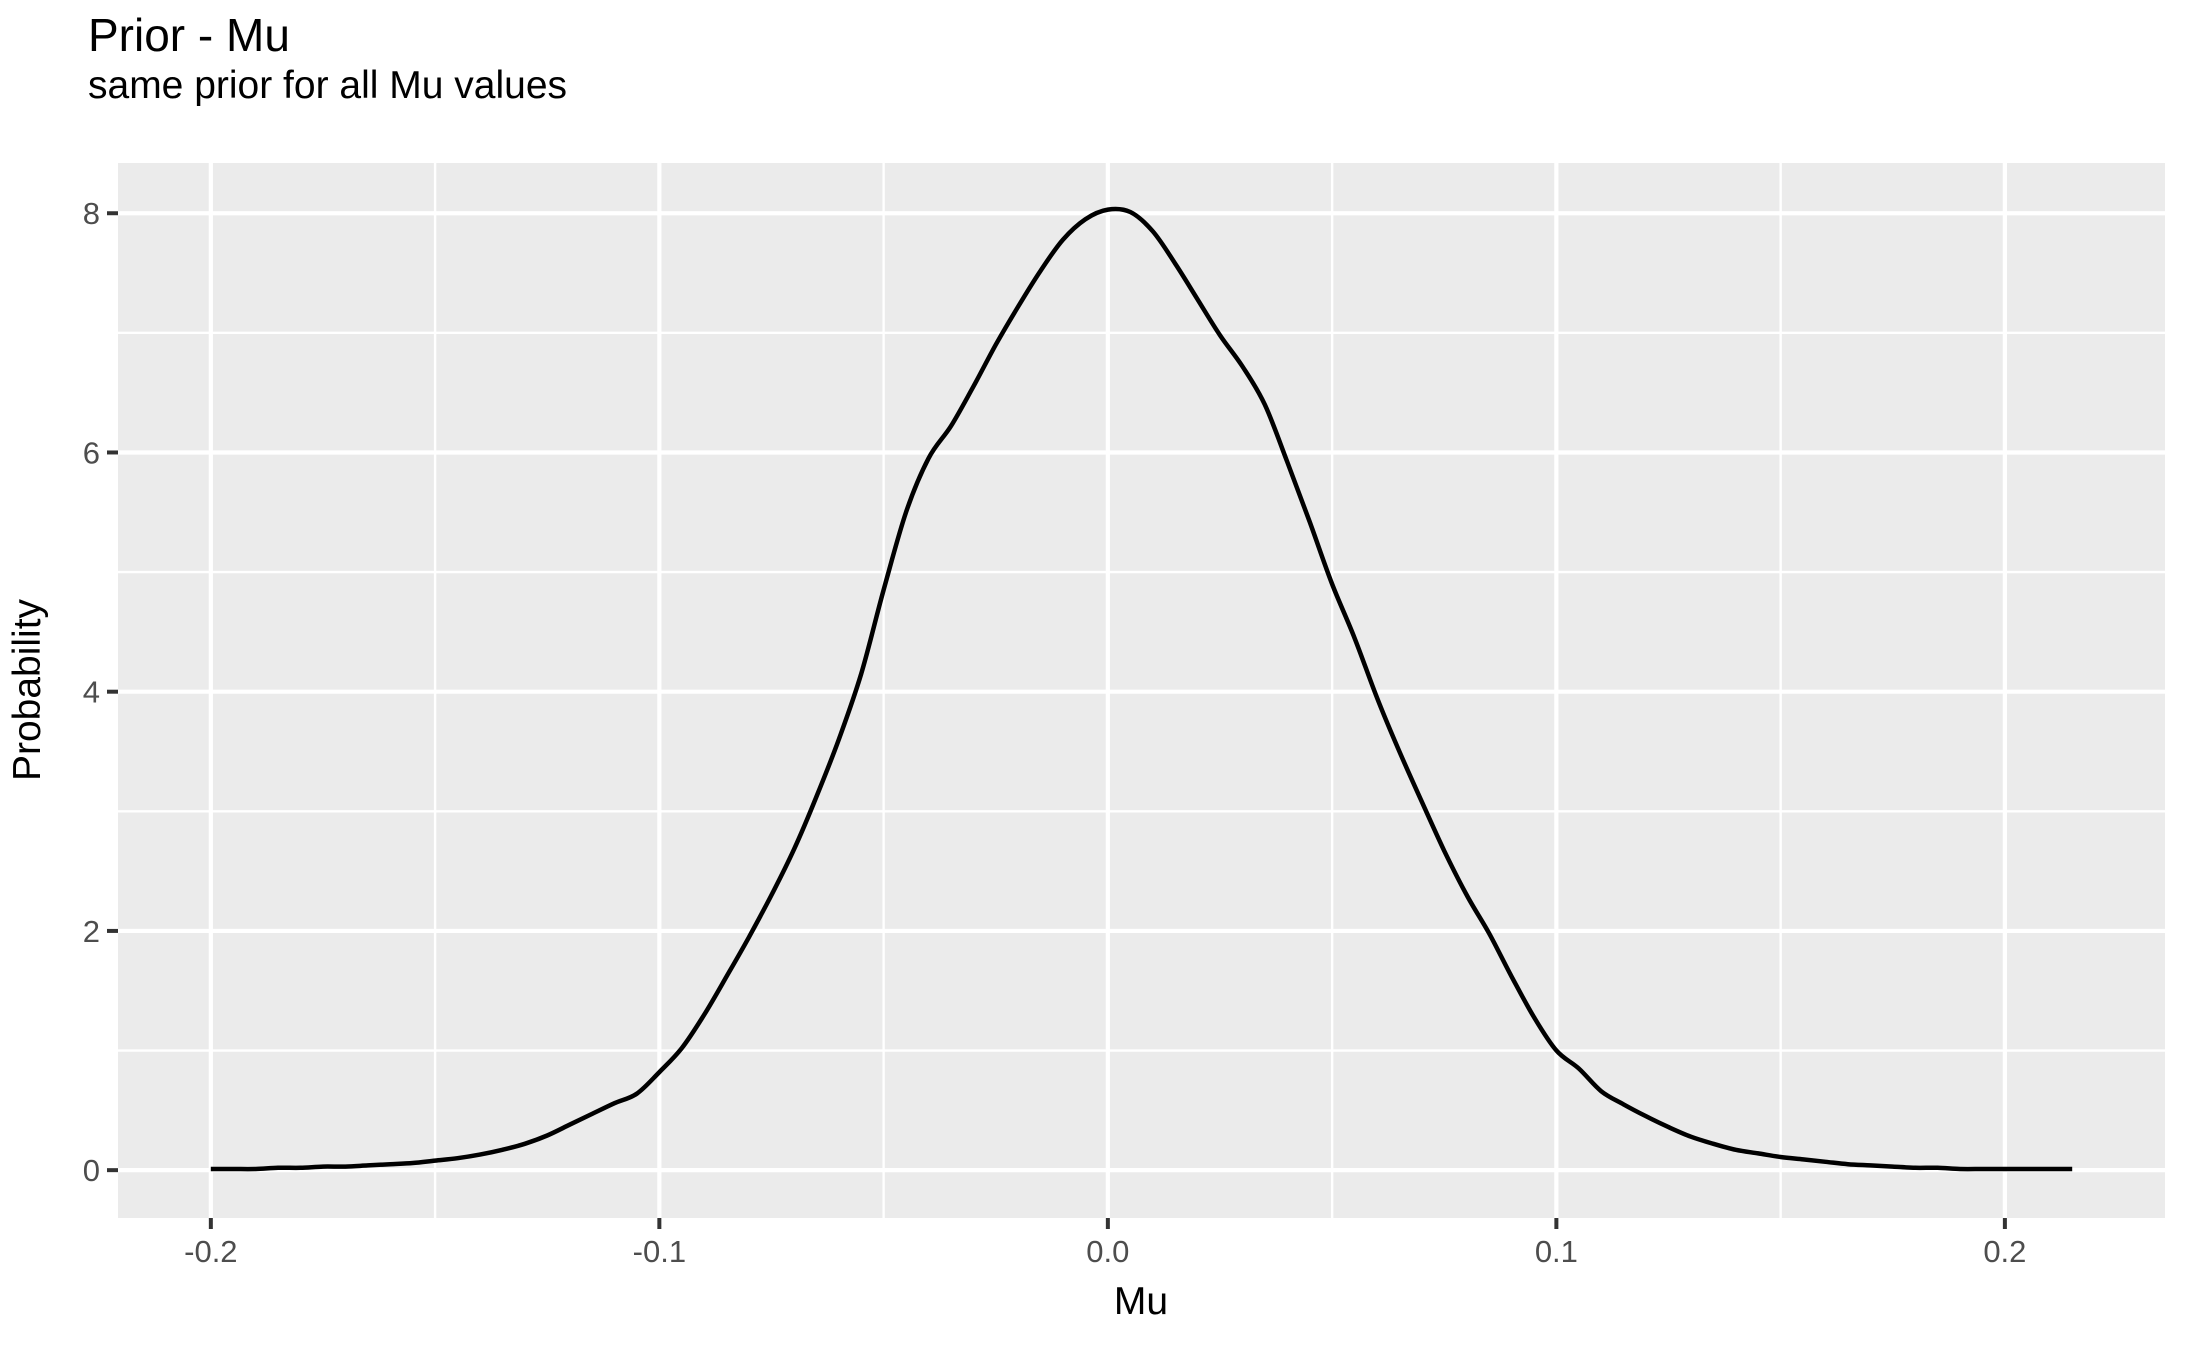 This screenshot has height=1350, width=2187. I want to click on x-tick-label: 0.0, so click(1107, 1251).